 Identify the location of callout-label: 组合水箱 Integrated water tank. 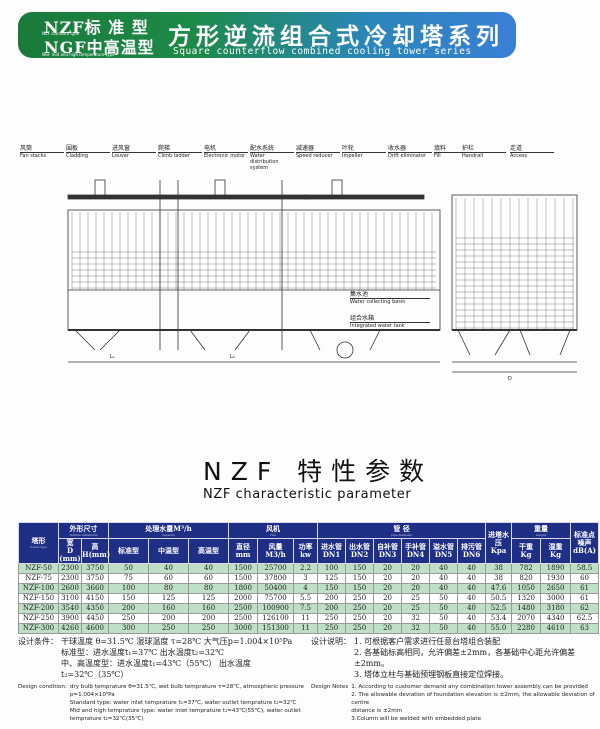
(390, 322).